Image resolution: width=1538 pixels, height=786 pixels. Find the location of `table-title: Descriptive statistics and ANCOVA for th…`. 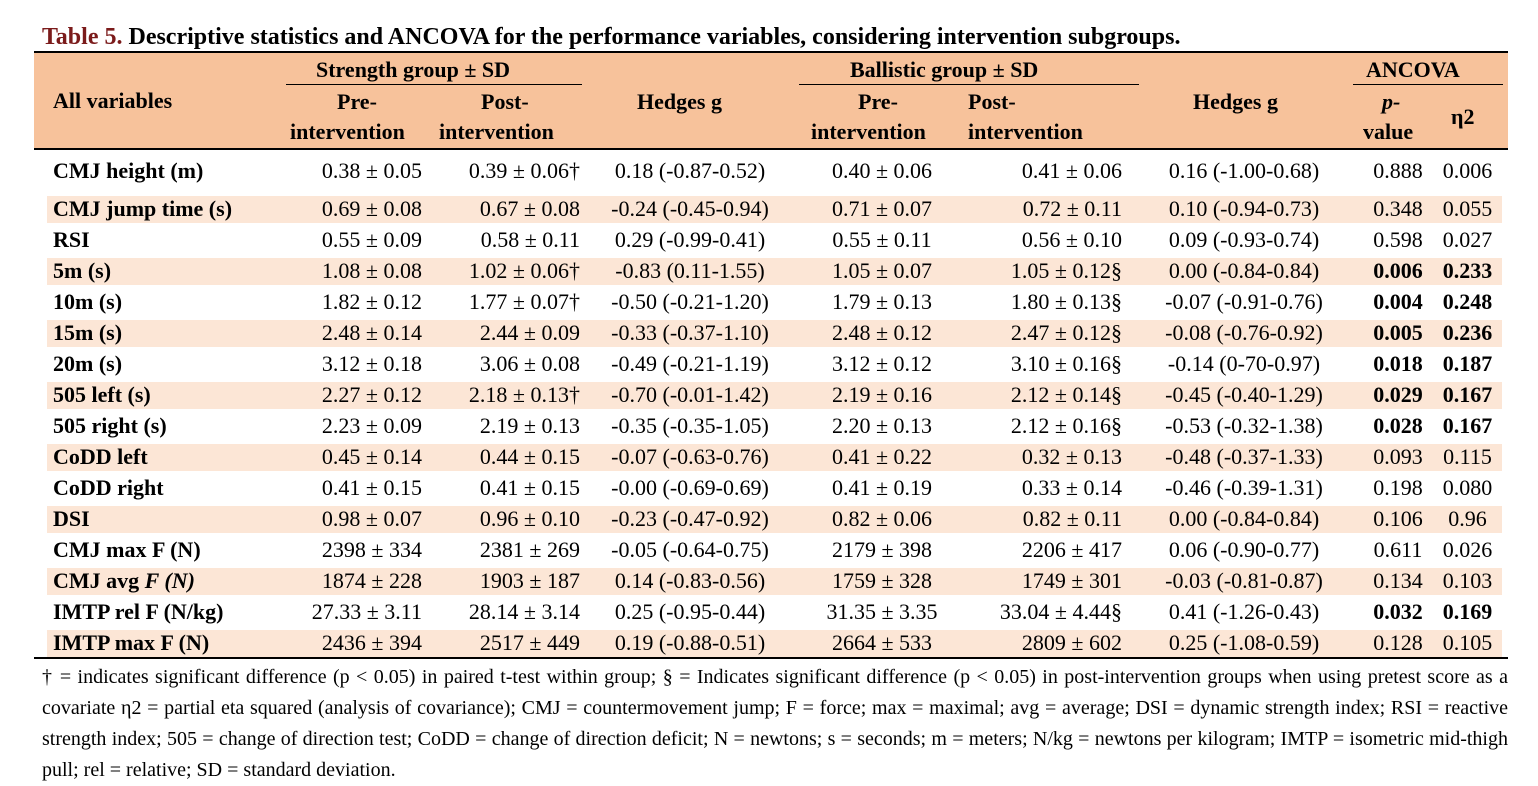

table-title: Descriptive statistics and ANCOVA for th… is located at coordinates (651, 37).